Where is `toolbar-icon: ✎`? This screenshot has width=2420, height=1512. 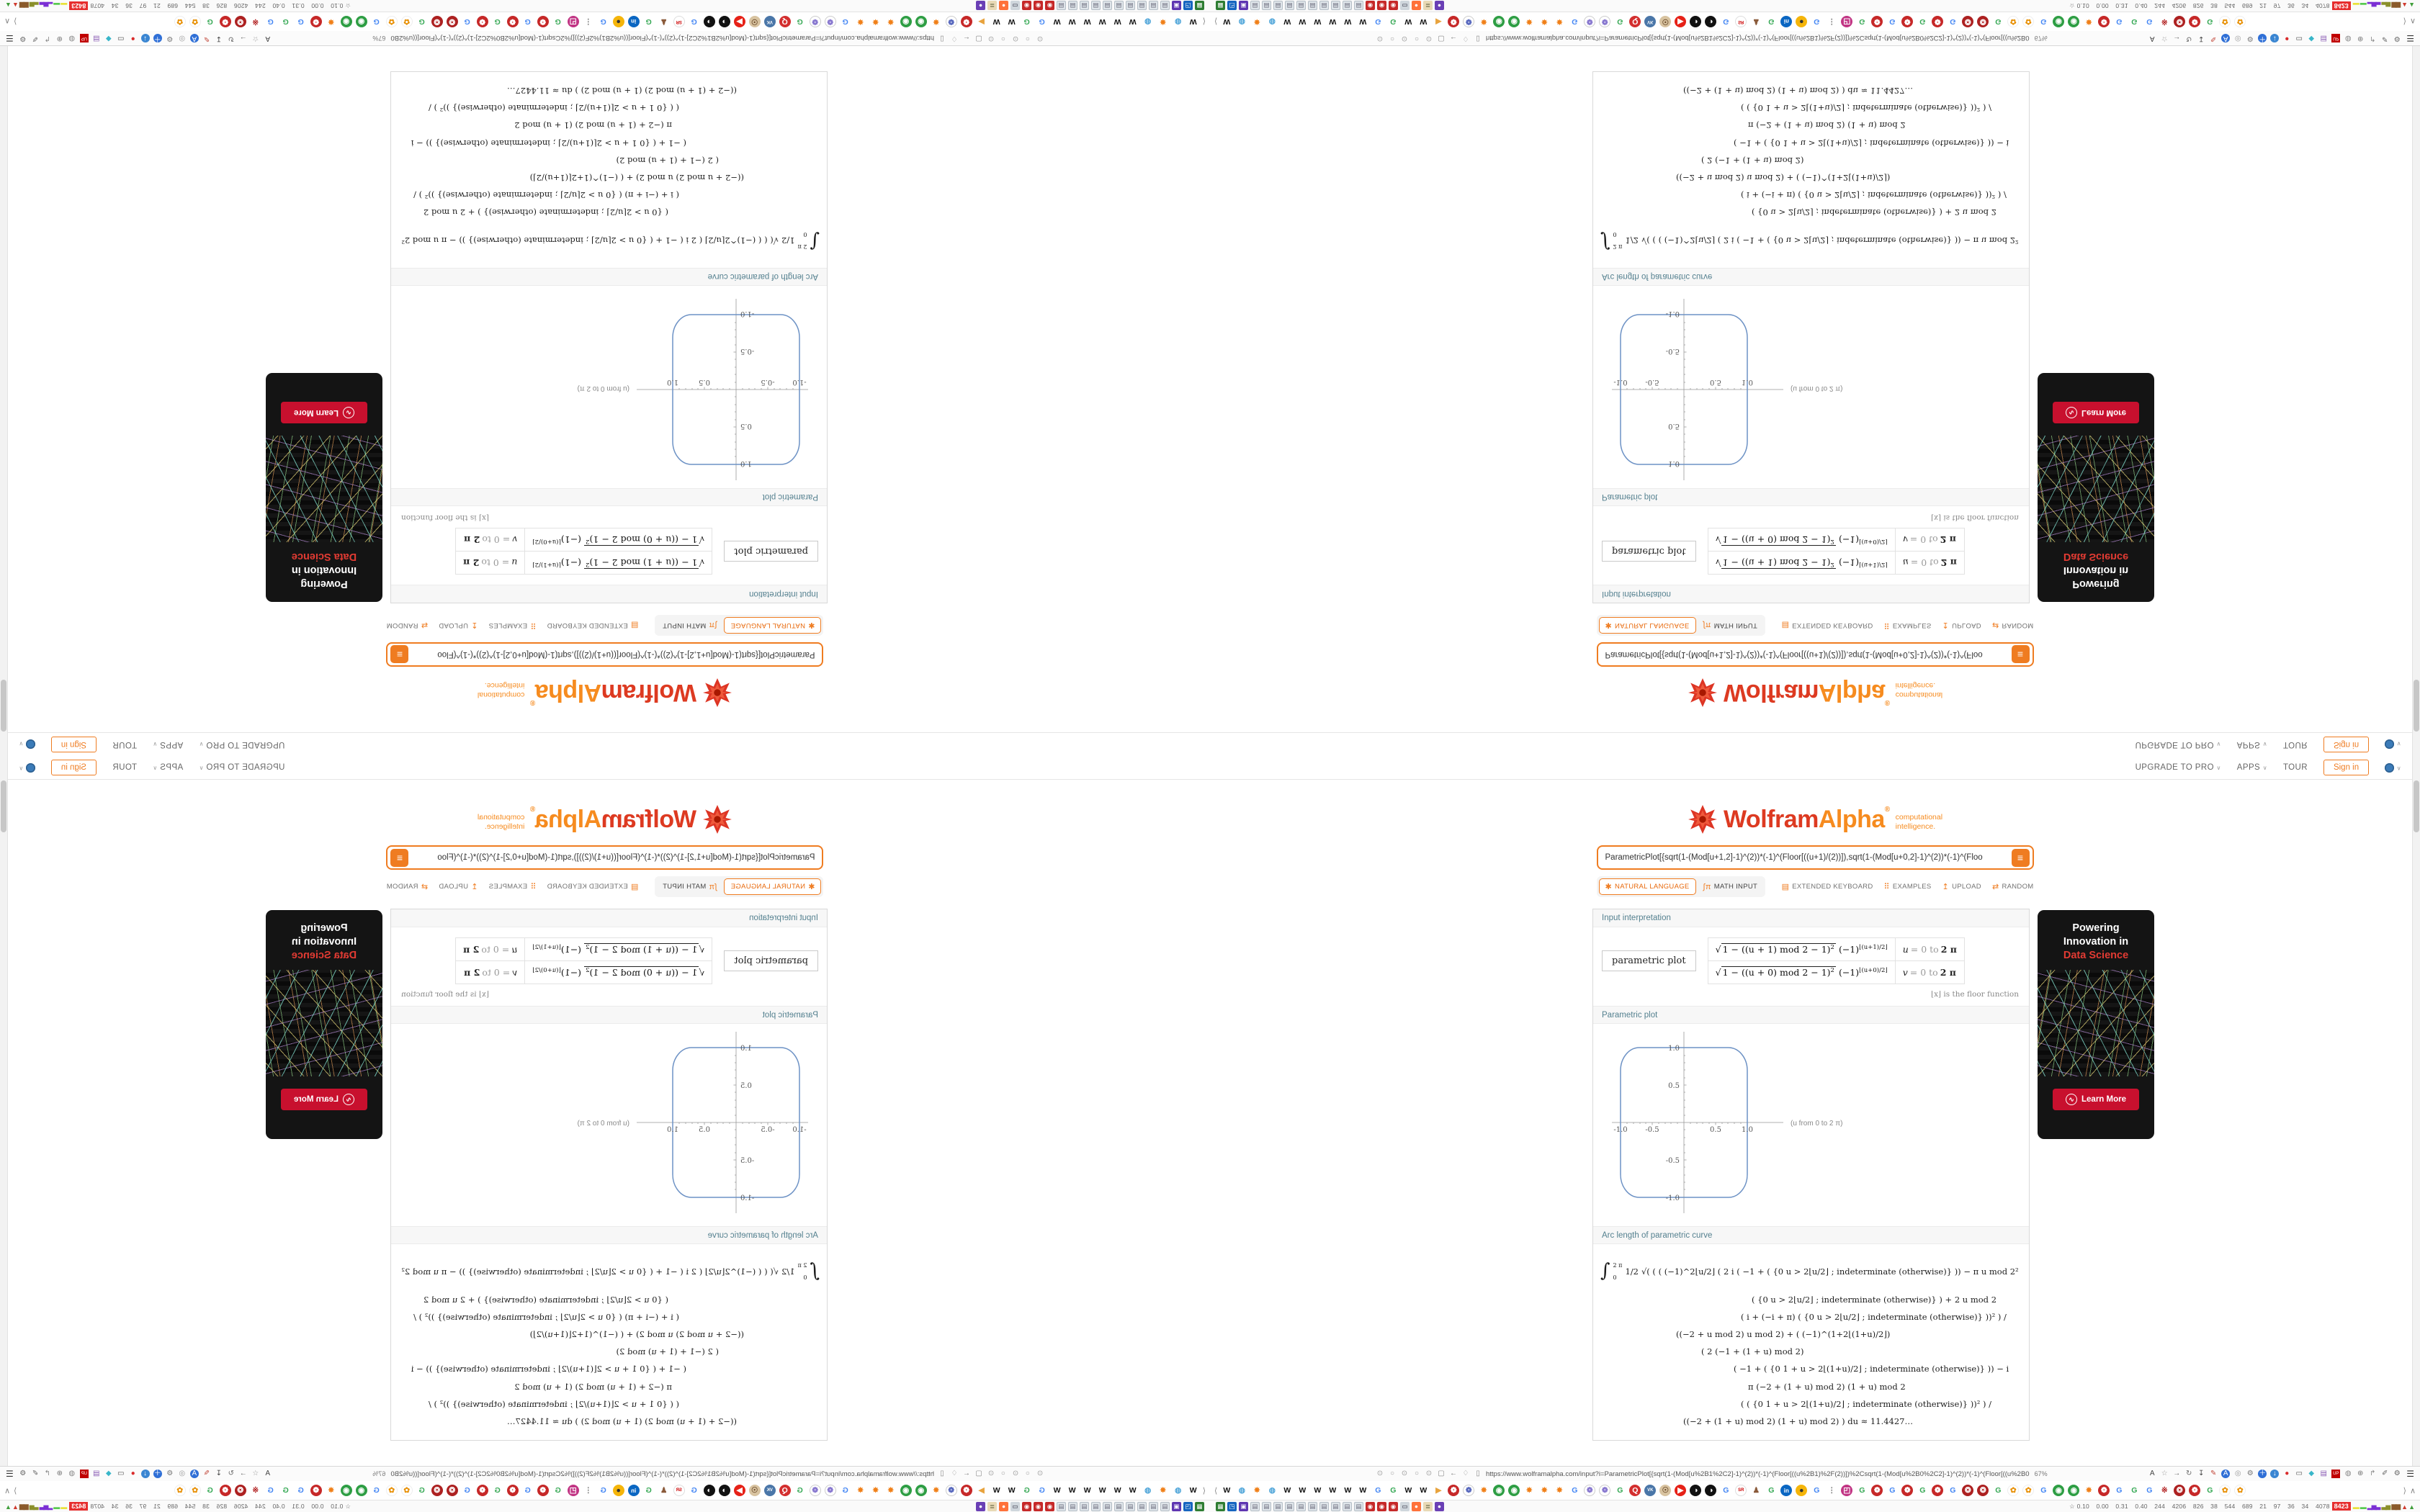 toolbar-icon: ✎ is located at coordinates (2213, 1473).